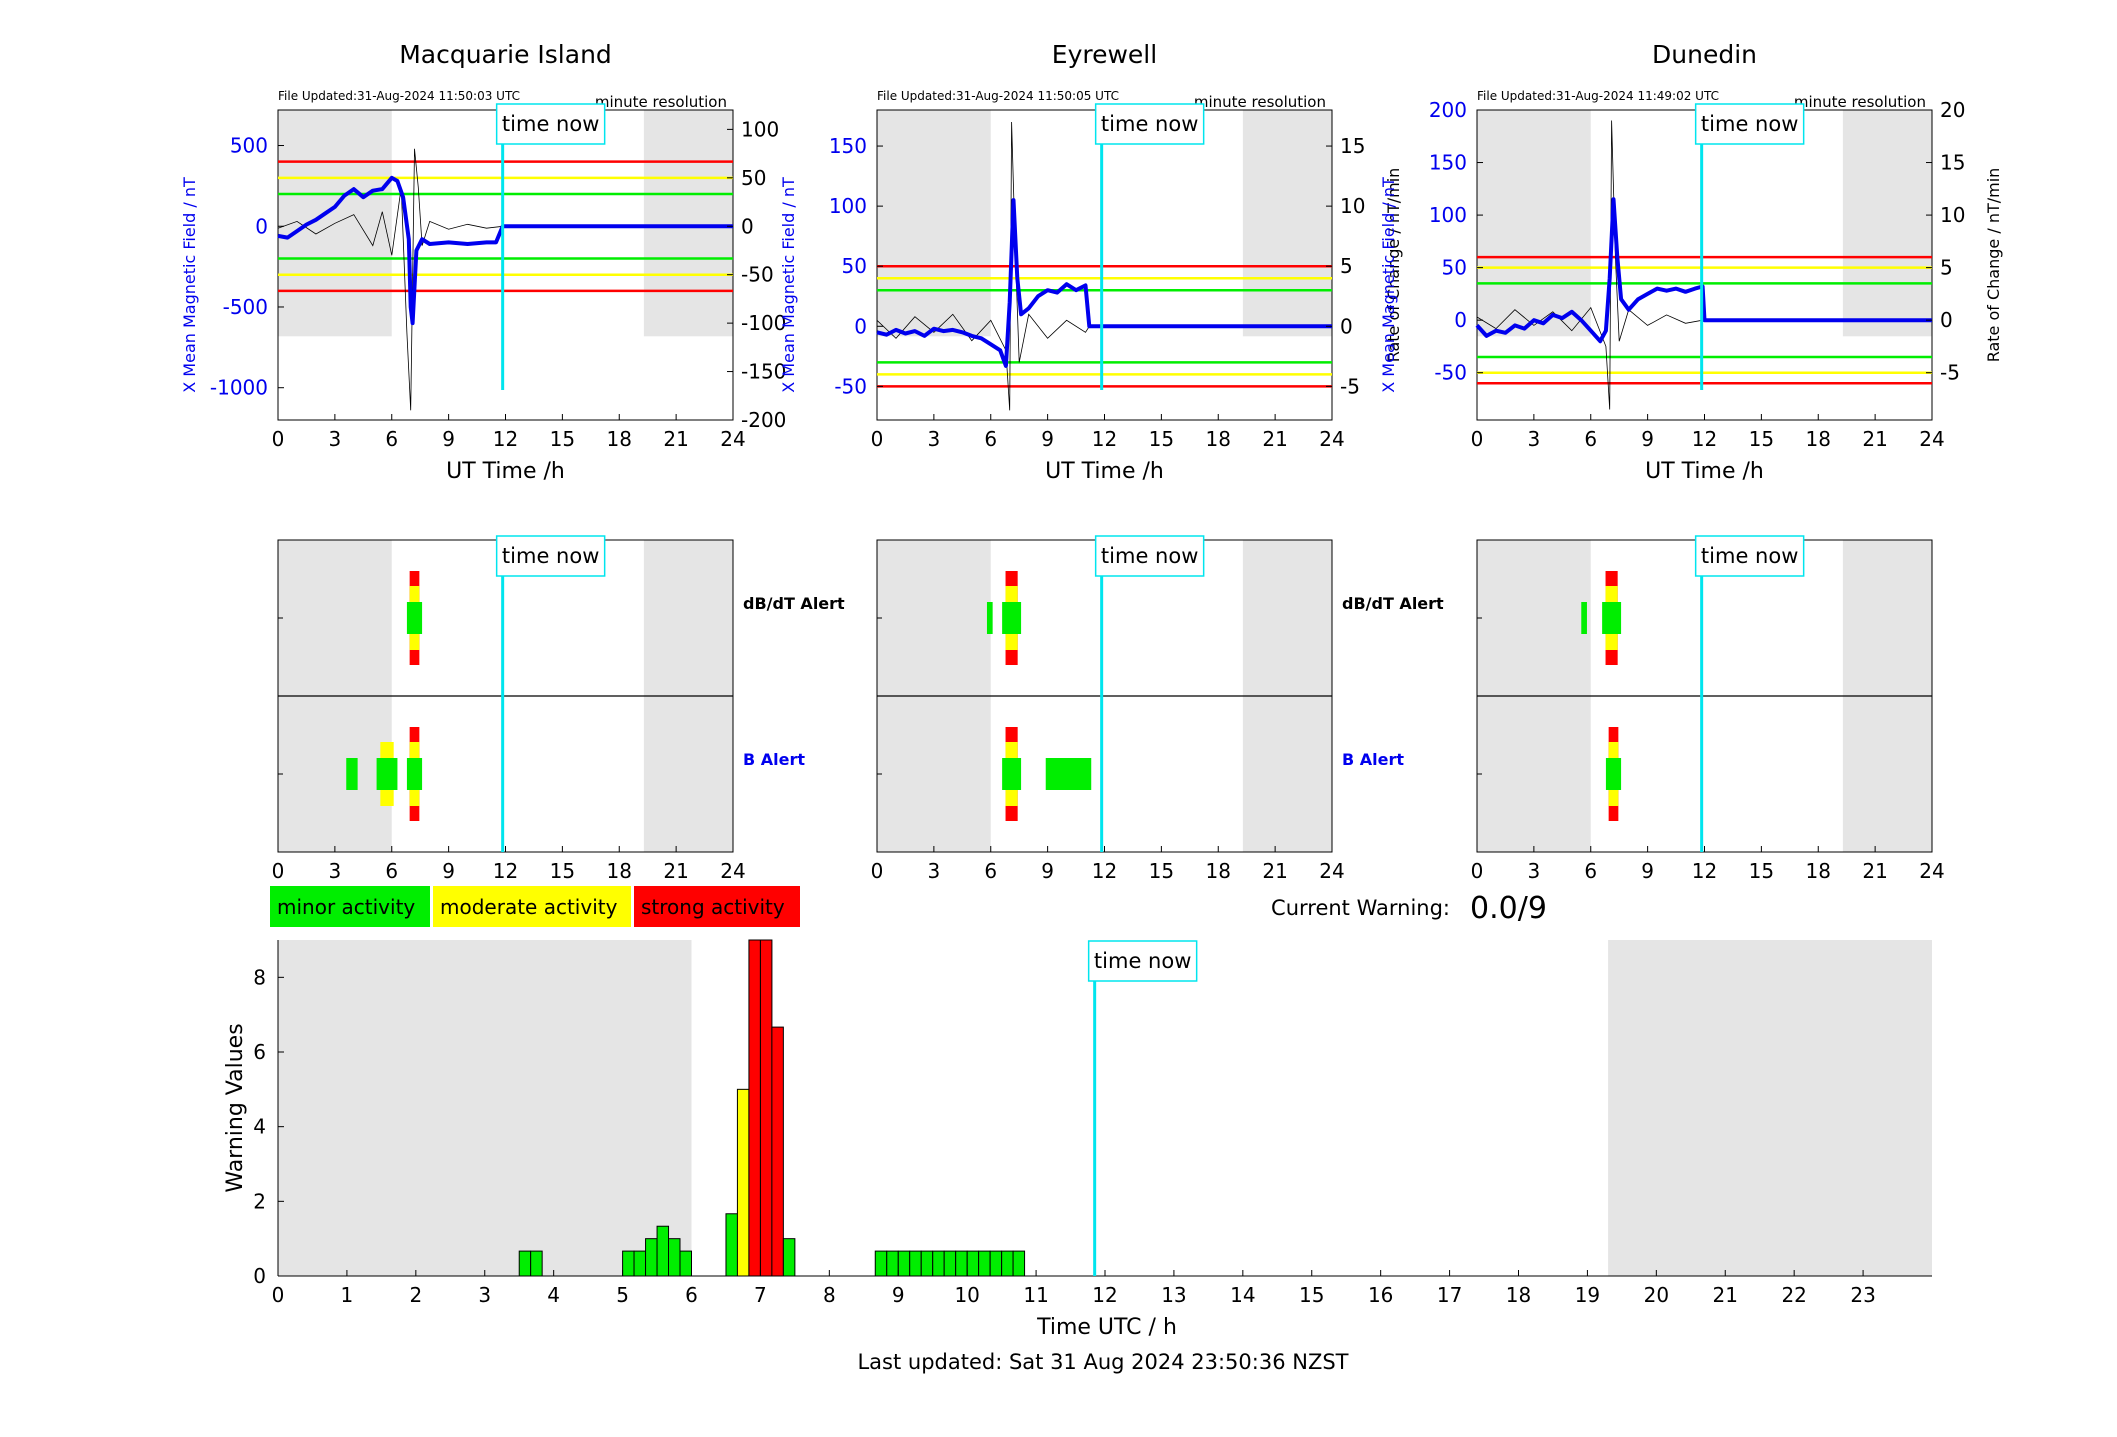 This screenshot has width=2117, height=1437. What do you see at coordinates (1380, 1295) in the screenshot?
I see `x-tick-label: 16` at bounding box center [1380, 1295].